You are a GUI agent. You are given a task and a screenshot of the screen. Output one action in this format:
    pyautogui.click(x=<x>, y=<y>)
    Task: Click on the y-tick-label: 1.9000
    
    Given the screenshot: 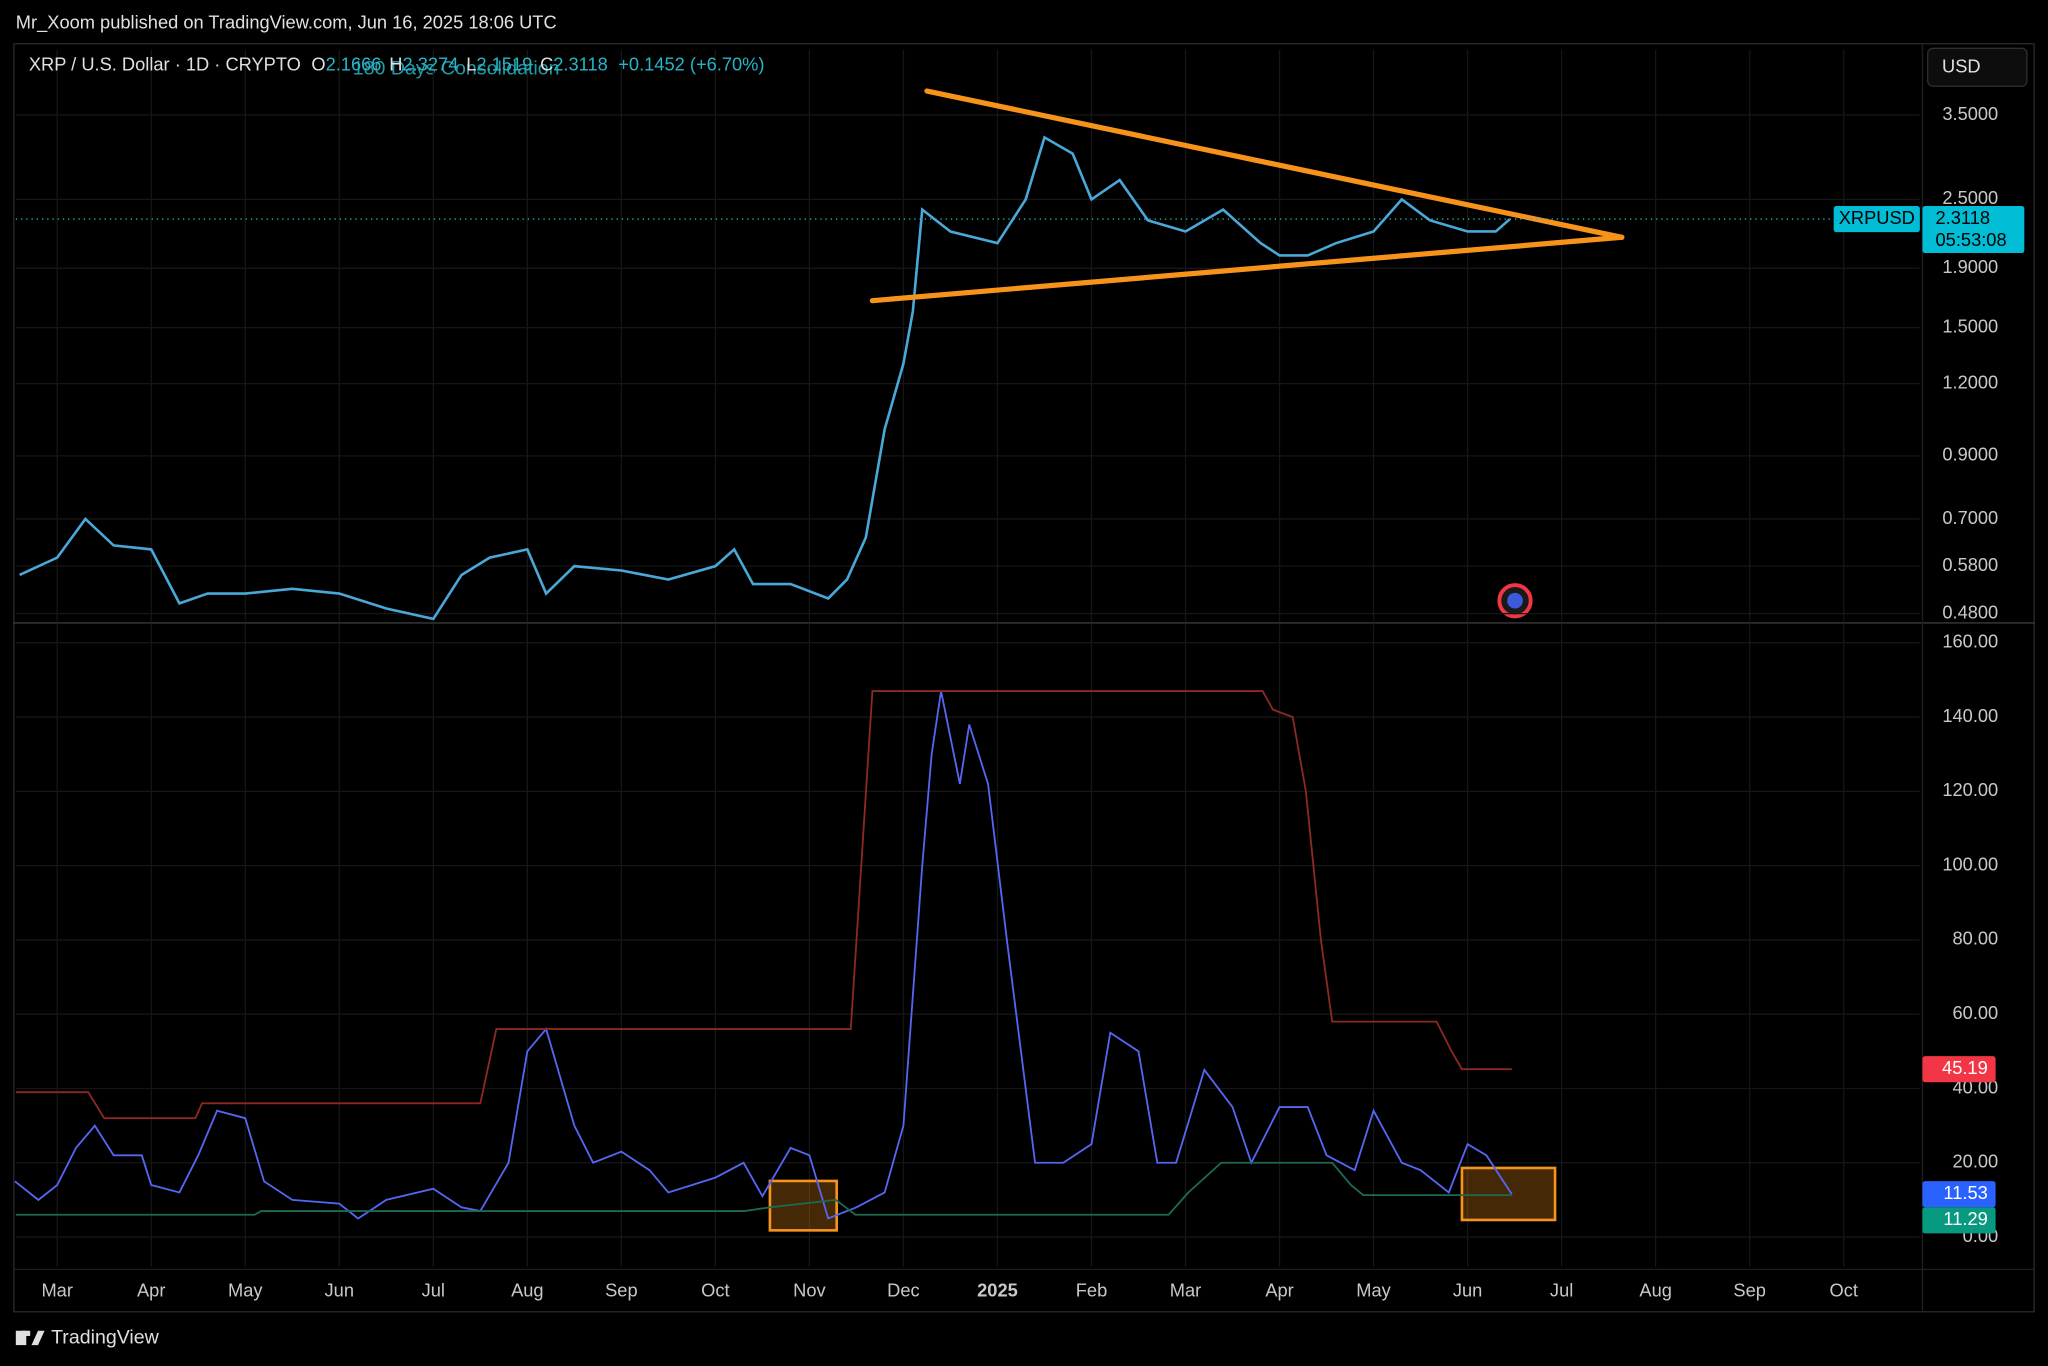 What is the action you would take?
    pyautogui.click(x=1970, y=266)
    